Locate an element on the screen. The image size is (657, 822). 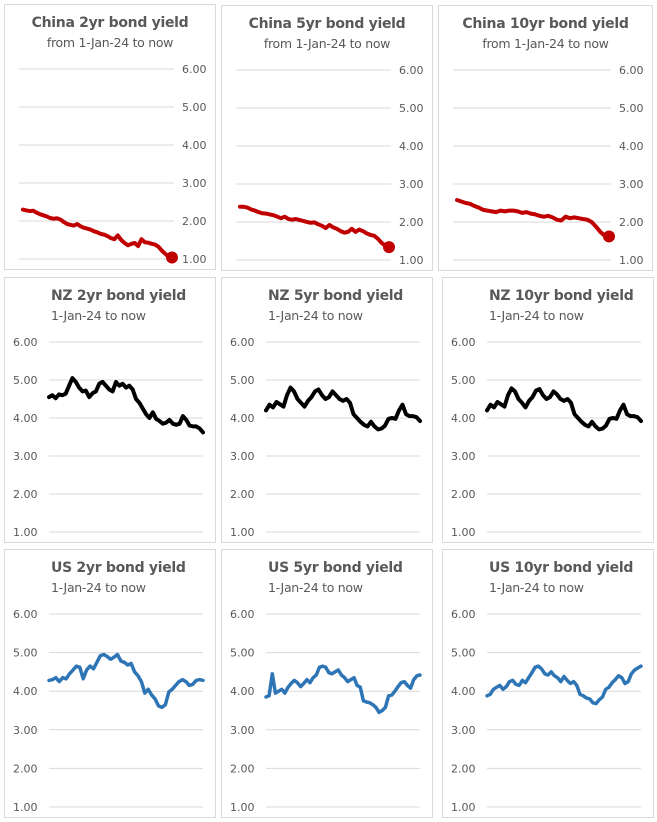
chart-title: China 5yr bond yield is located at coordinates (327, 24).